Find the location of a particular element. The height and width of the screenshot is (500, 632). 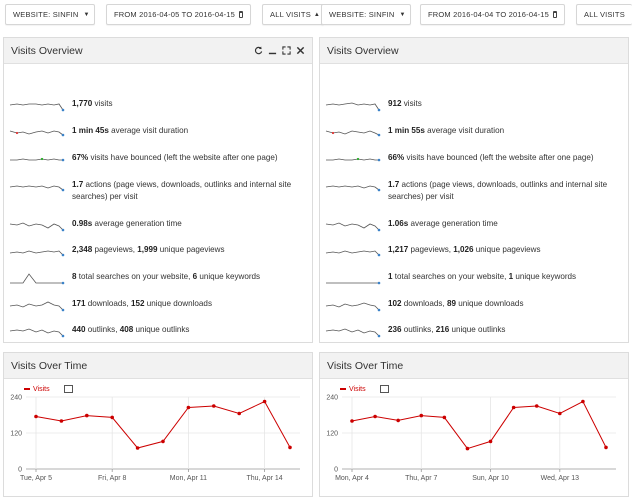

segment-selector-label: ALL VISITS is located at coordinates (604, 14).